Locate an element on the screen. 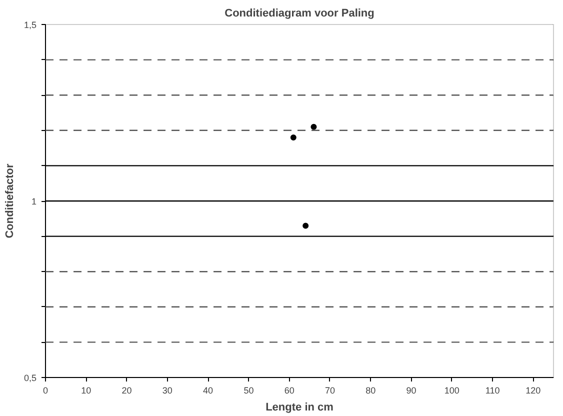 This screenshot has width=563, height=416. x-tick-label: 10 is located at coordinates (86, 391).